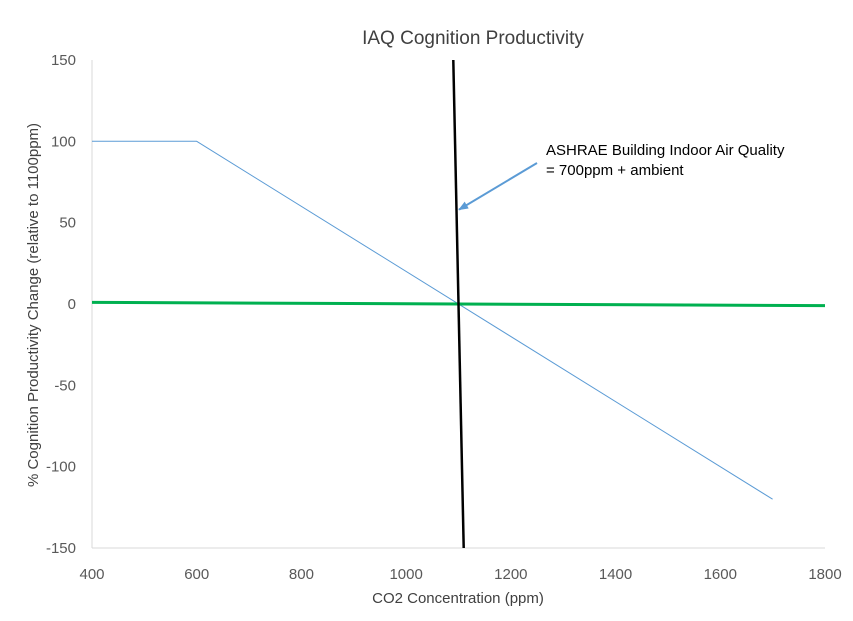  What do you see at coordinates (824, 574) in the screenshot?
I see `x-tick-label: 1800` at bounding box center [824, 574].